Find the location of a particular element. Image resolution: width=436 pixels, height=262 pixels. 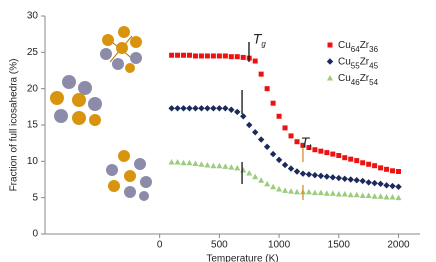

x-tick-label: 1500 is located at coordinates (339, 245).